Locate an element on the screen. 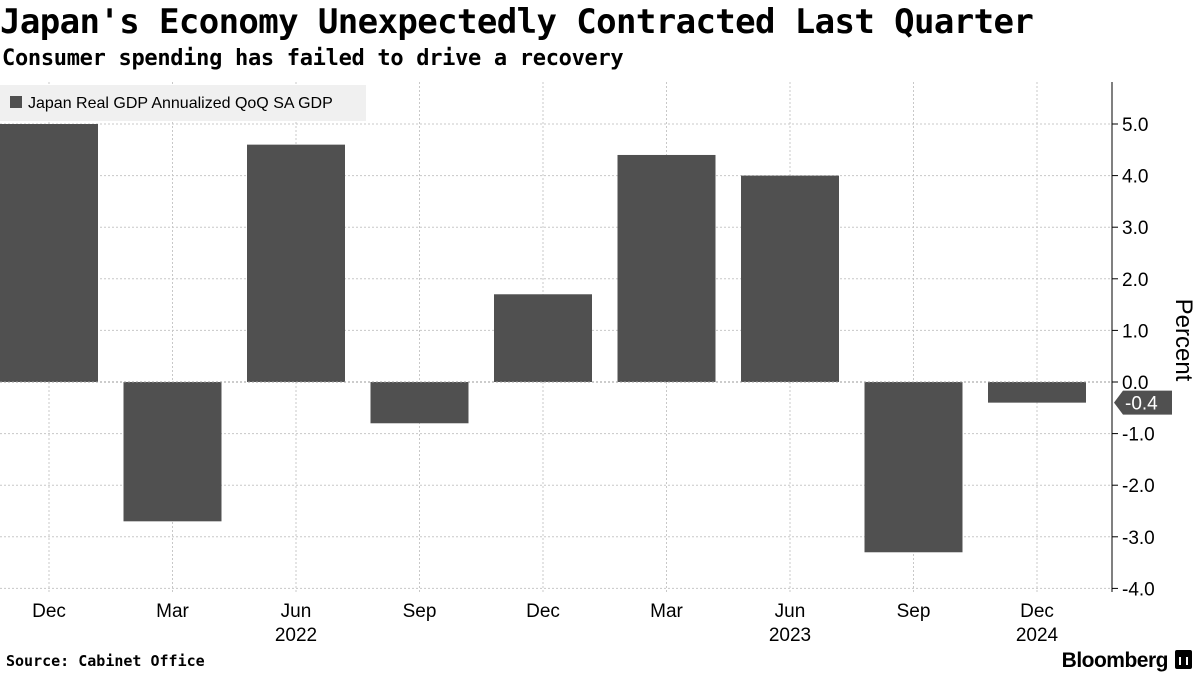 Image resolution: width=1200 pixels, height=675 pixels. y-tick-label: -4.0 is located at coordinates (1138, 589).